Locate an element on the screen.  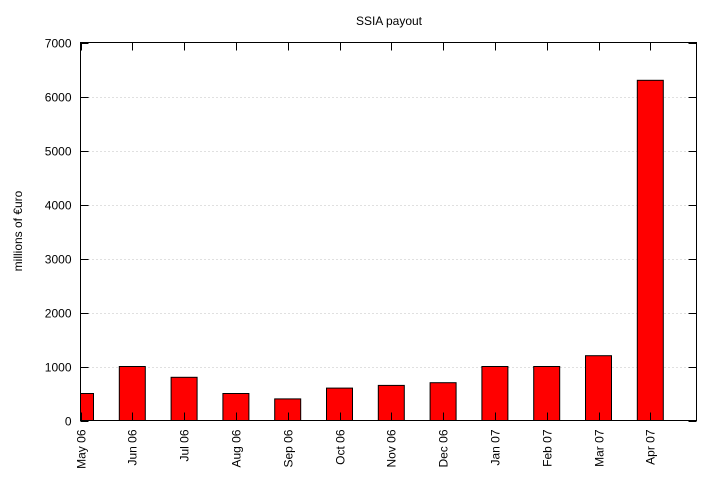
x-tick-label: Apr 07 is located at coordinates (651, 447).